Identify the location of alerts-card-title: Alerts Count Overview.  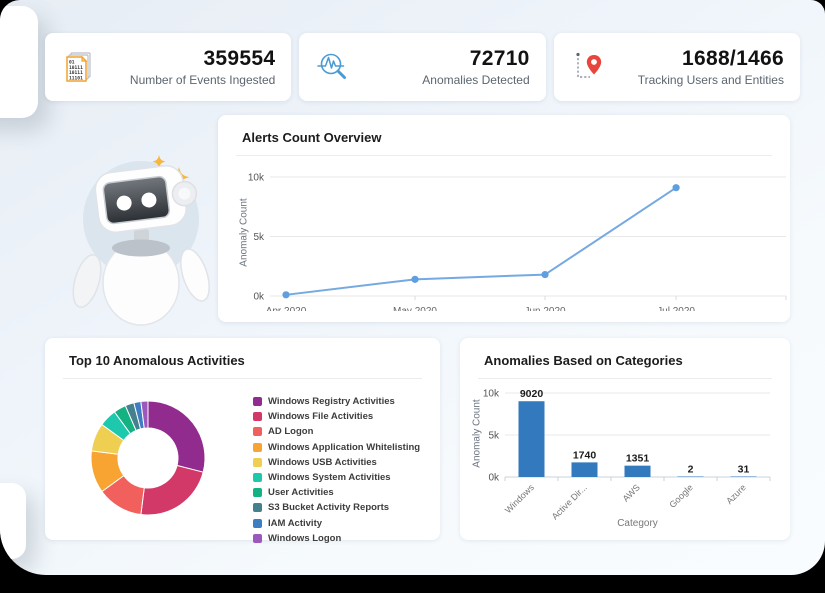
(312, 137).